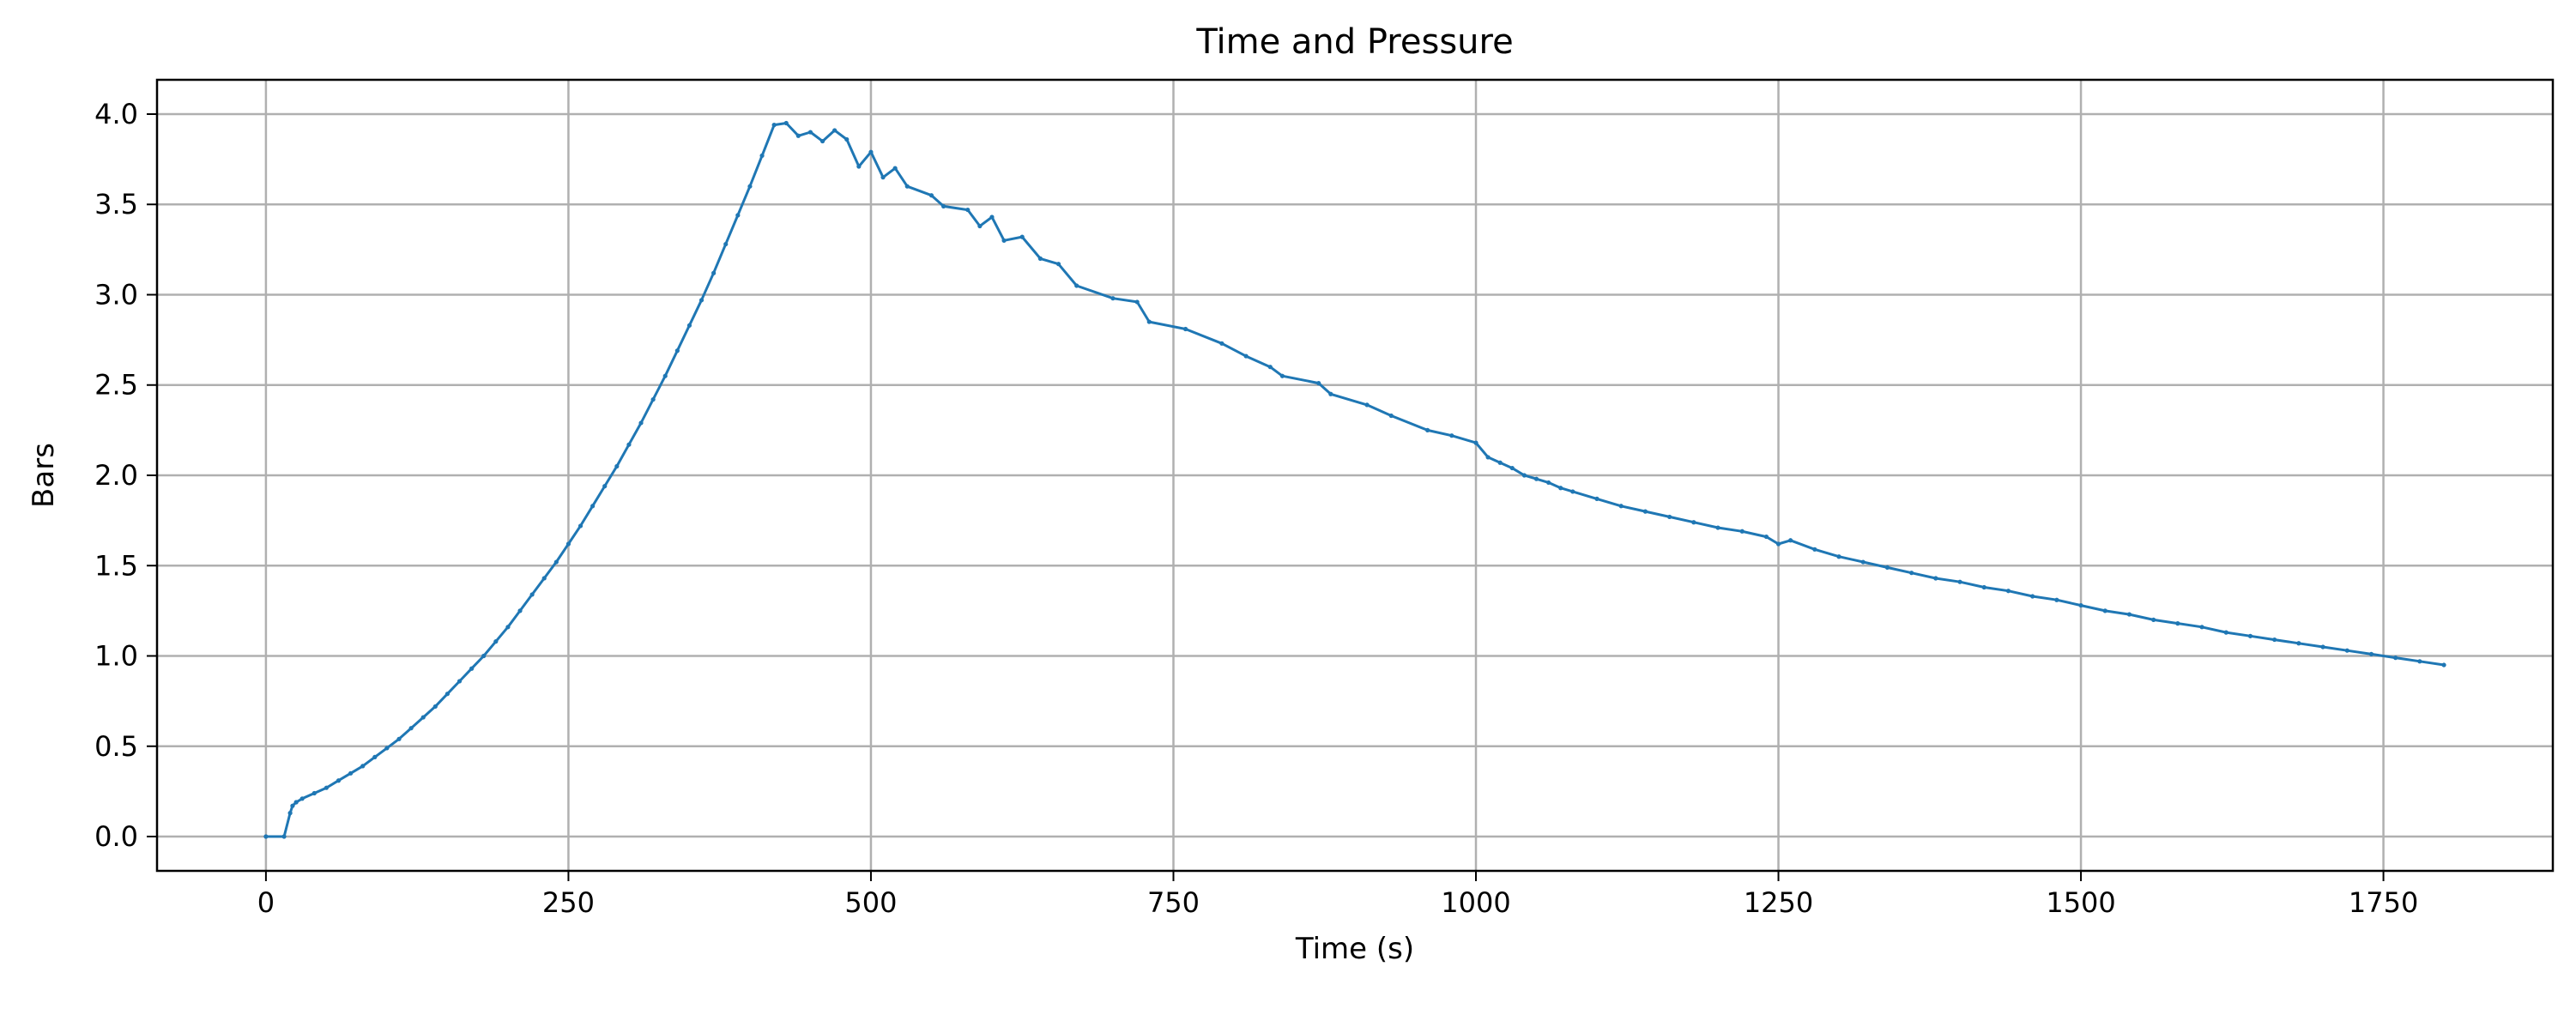 This screenshot has height=1009, width=2576. Describe the element at coordinates (2383, 902) in the screenshot. I see `x-tick-label: 1750` at that location.